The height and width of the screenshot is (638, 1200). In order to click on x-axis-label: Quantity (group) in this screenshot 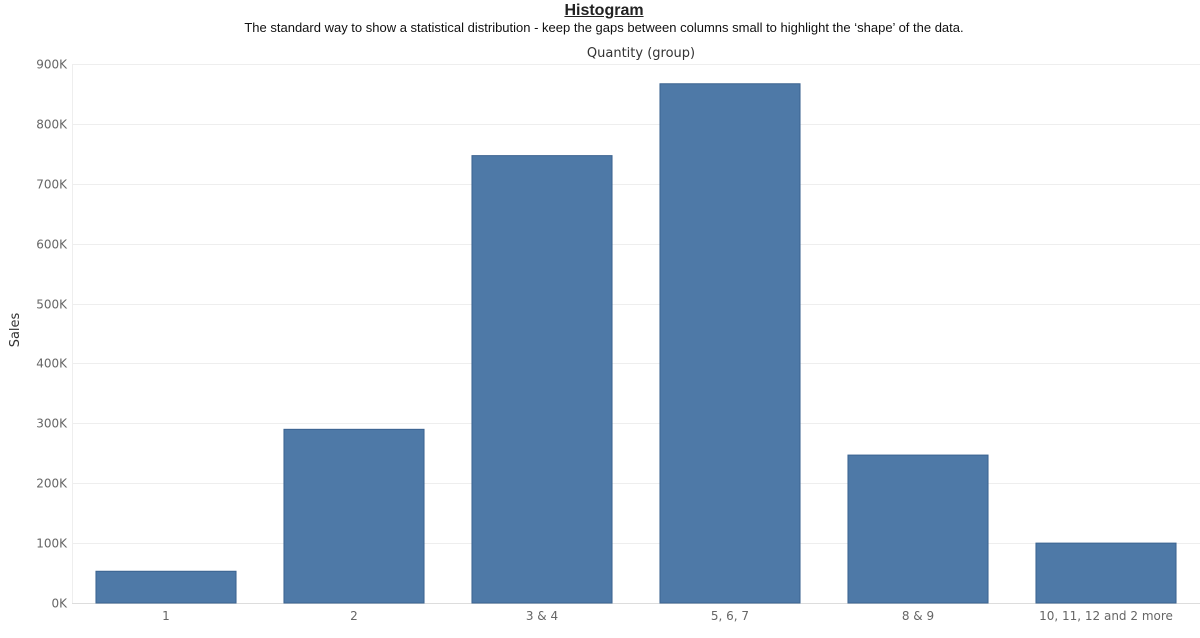, I will do `click(641, 53)`.